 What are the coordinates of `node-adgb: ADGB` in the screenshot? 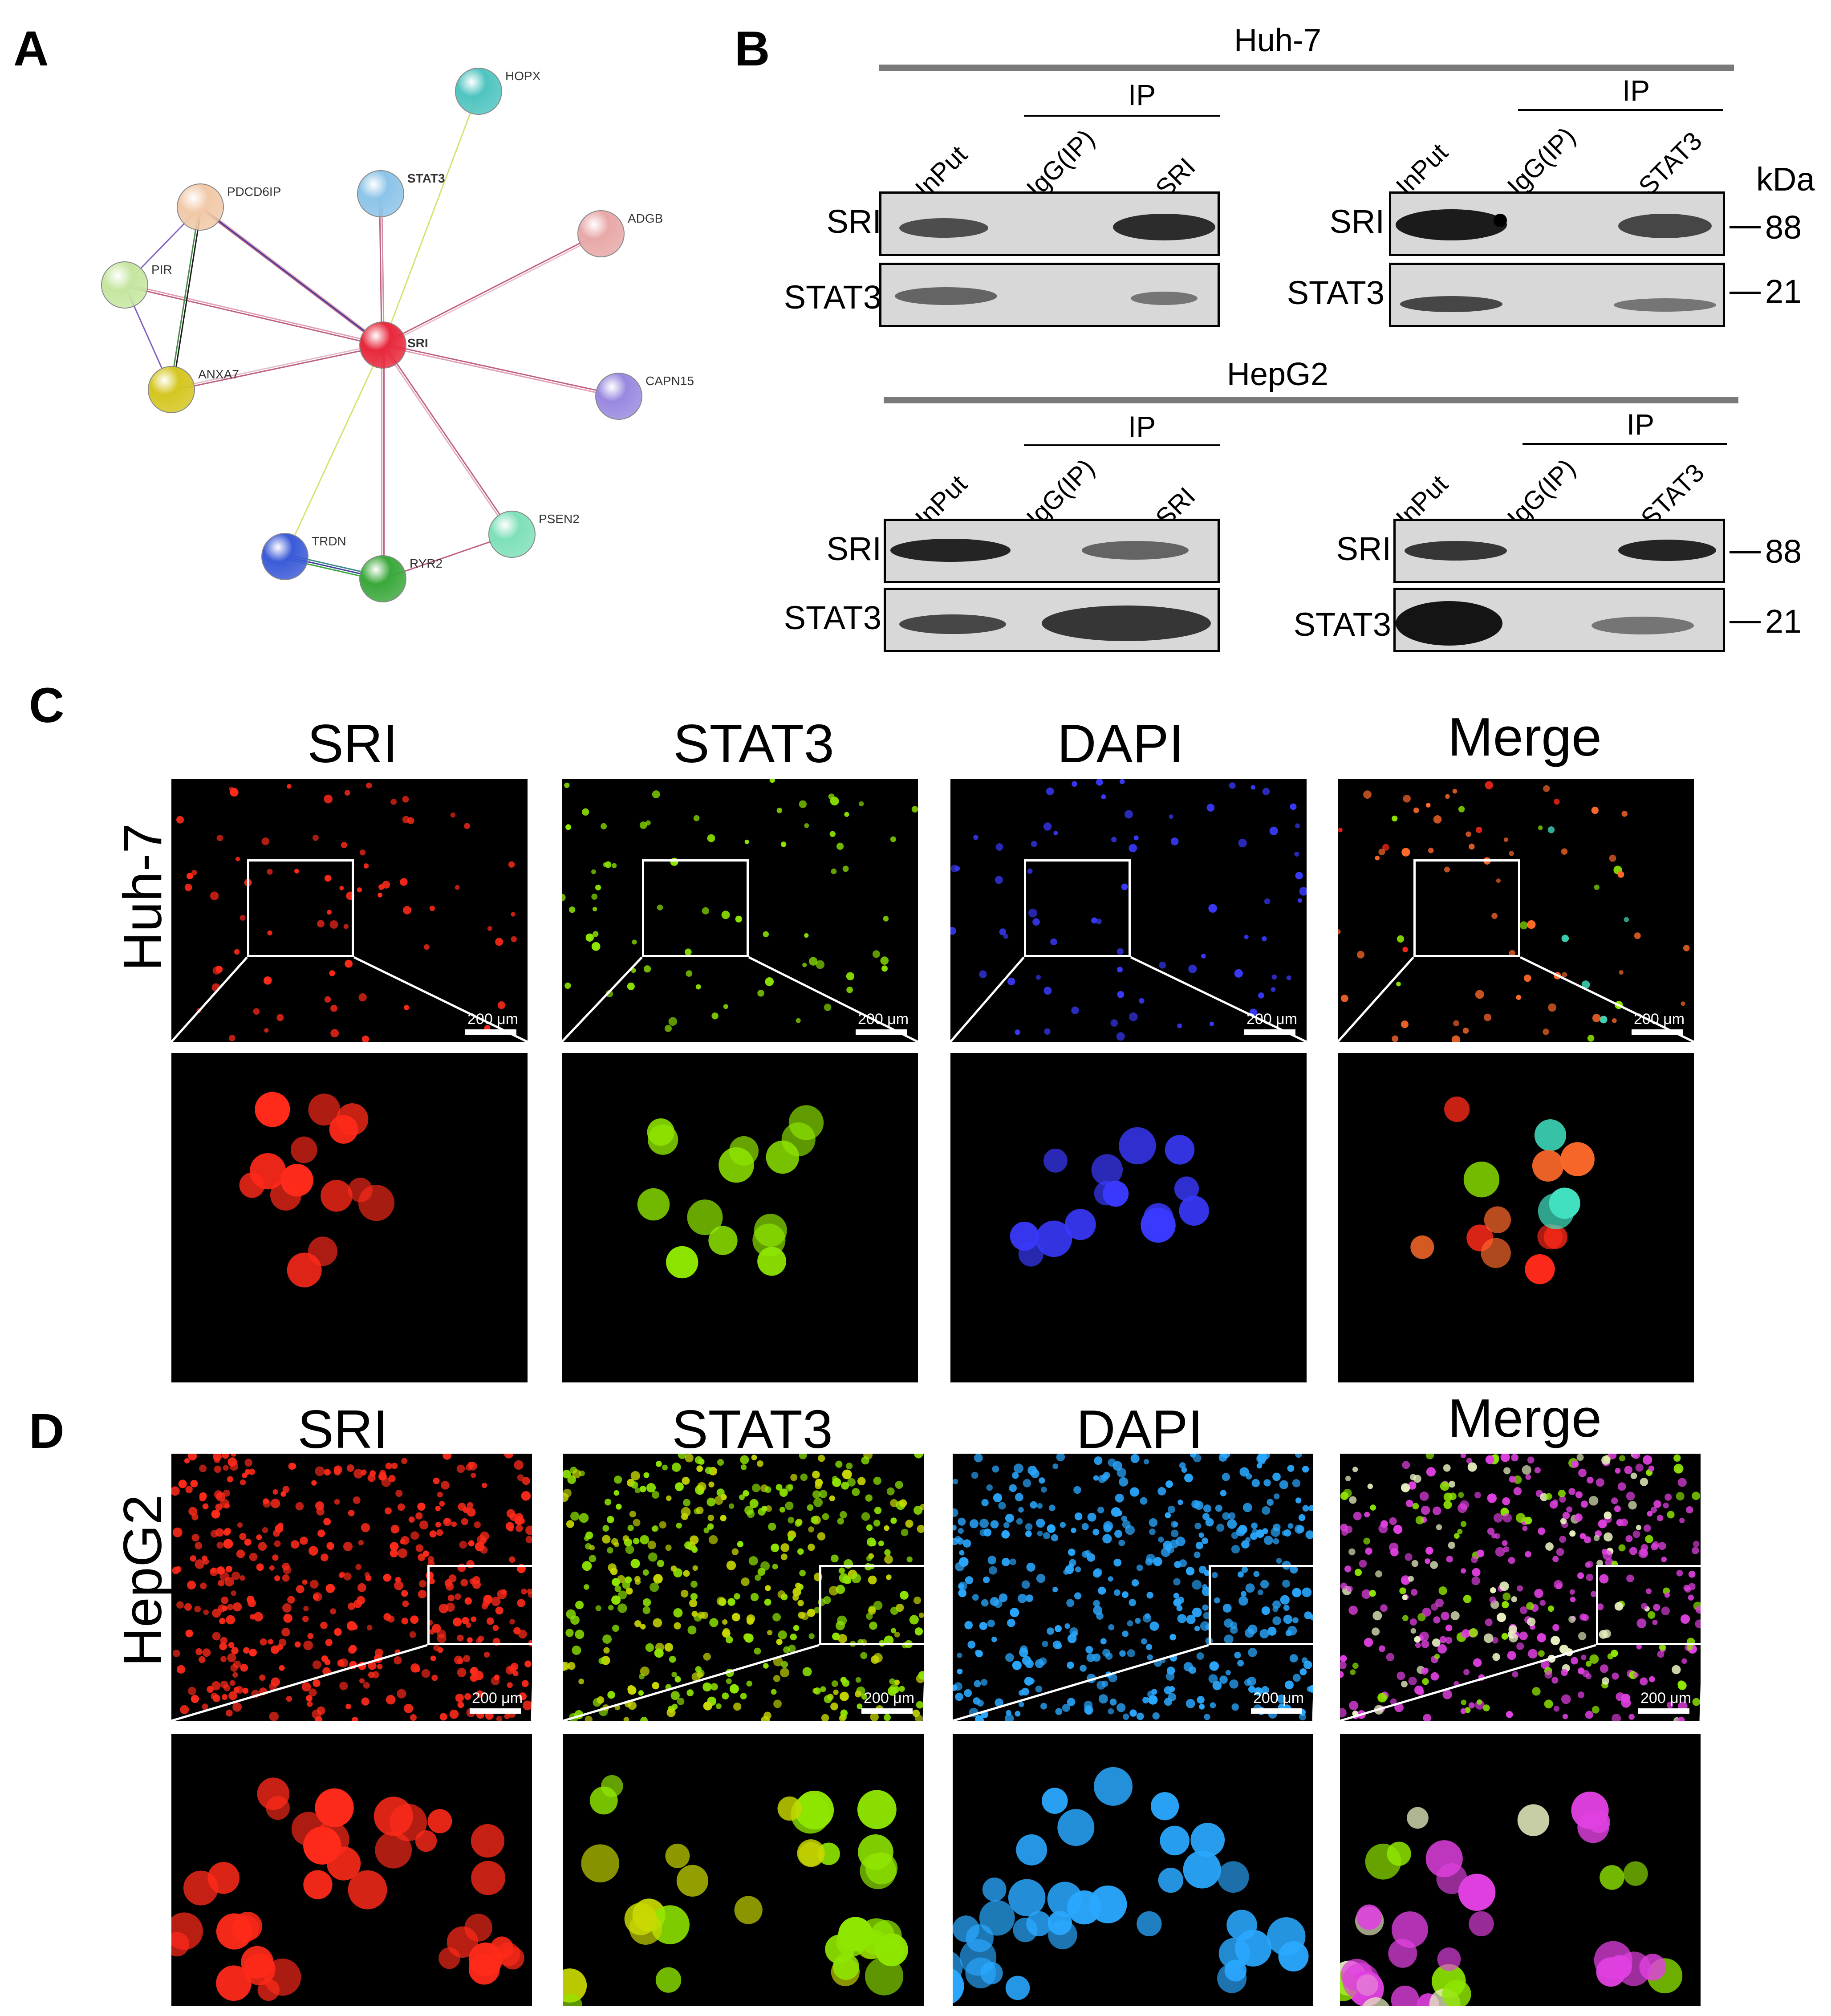 It's located at (620, 233).